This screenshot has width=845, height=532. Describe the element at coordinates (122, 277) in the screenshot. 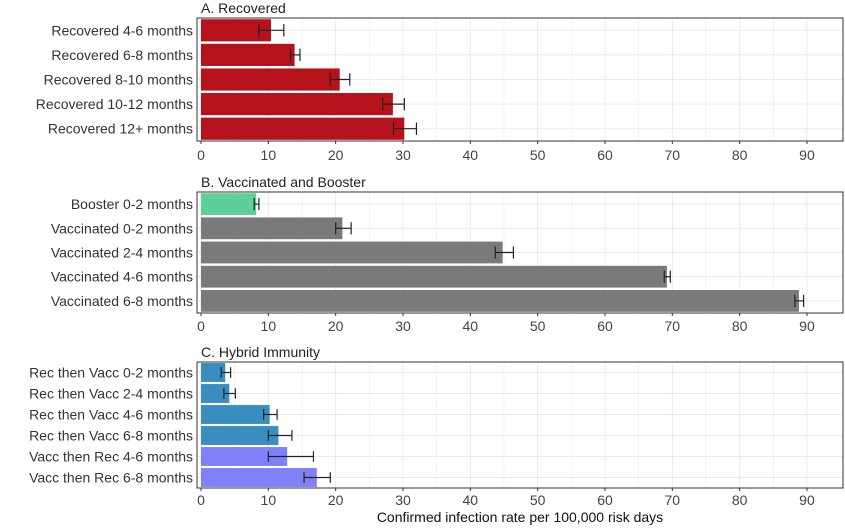

I see `category-label: Vaccinated 4-6 months` at that location.